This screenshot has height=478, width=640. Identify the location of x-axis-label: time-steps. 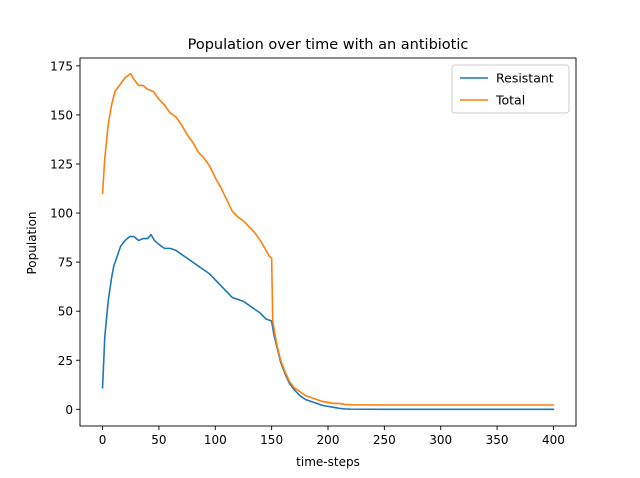
(328, 462).